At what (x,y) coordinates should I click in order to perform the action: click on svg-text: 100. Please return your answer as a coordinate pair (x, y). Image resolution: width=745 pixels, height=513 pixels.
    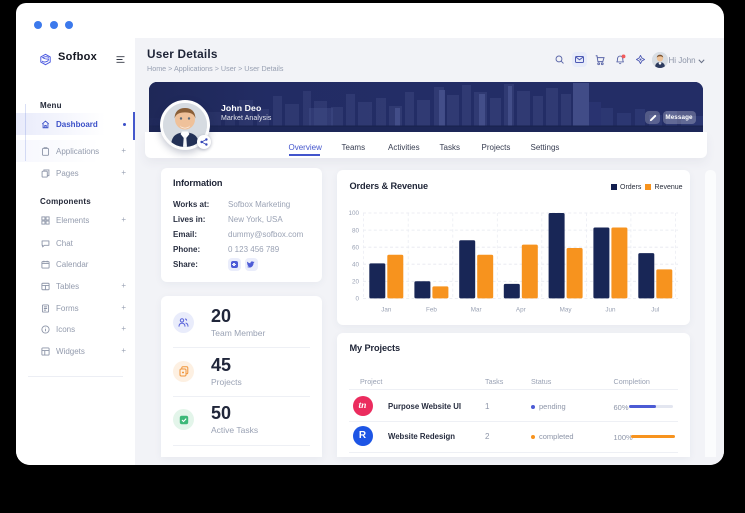
    Looking at the image, I should click on (353, 213).